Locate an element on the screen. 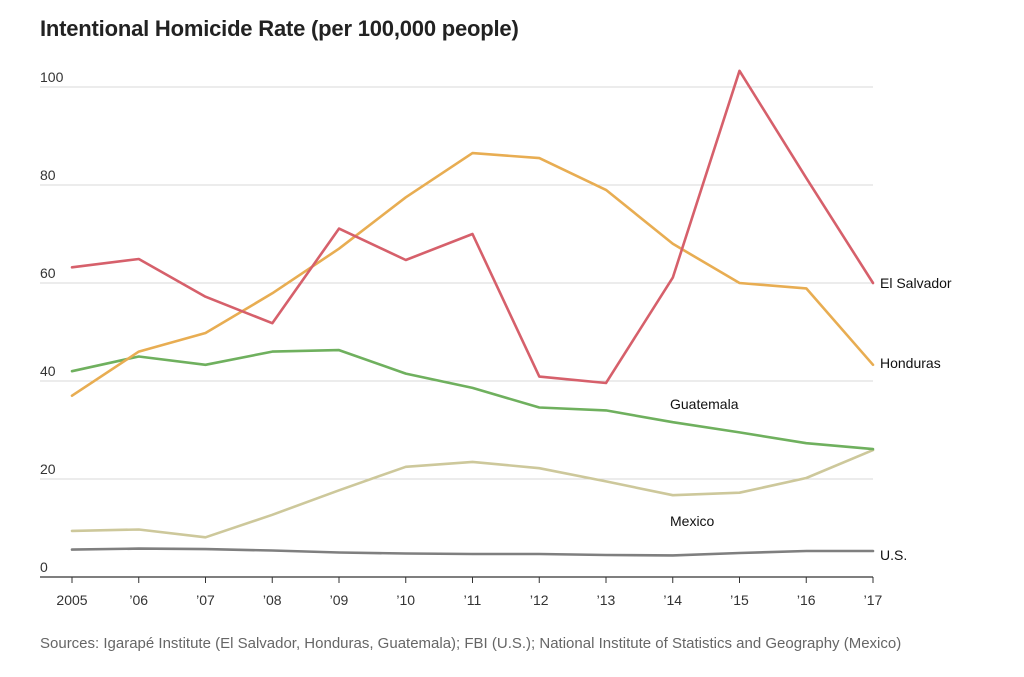  x-tick-label: ’16 is located at coordinates (806, 600).